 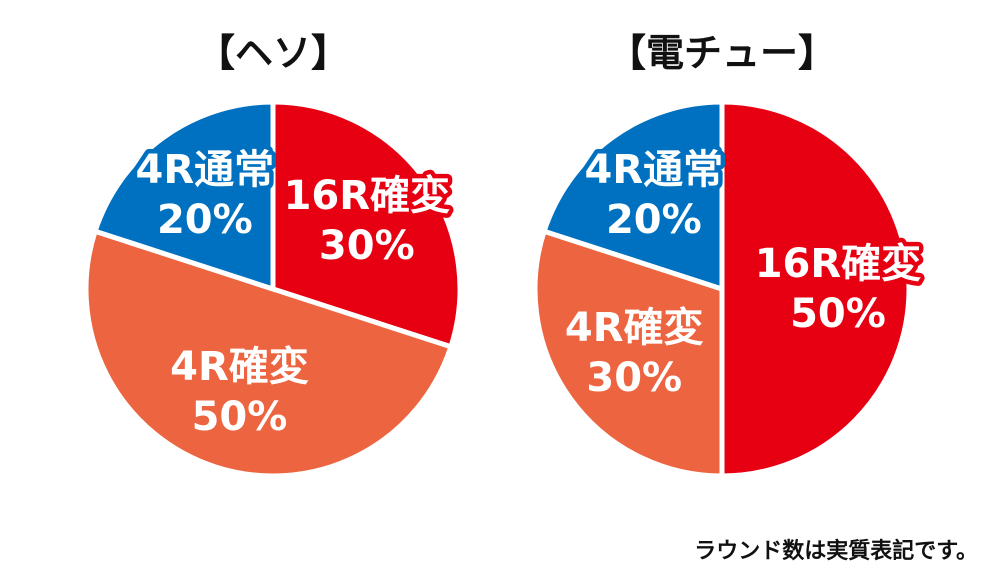 What do you see at coordinates (836, 551) in the screenshot?
I see `footnote: ラウンド数は実質表記です。` at bounding box center [836, 551].